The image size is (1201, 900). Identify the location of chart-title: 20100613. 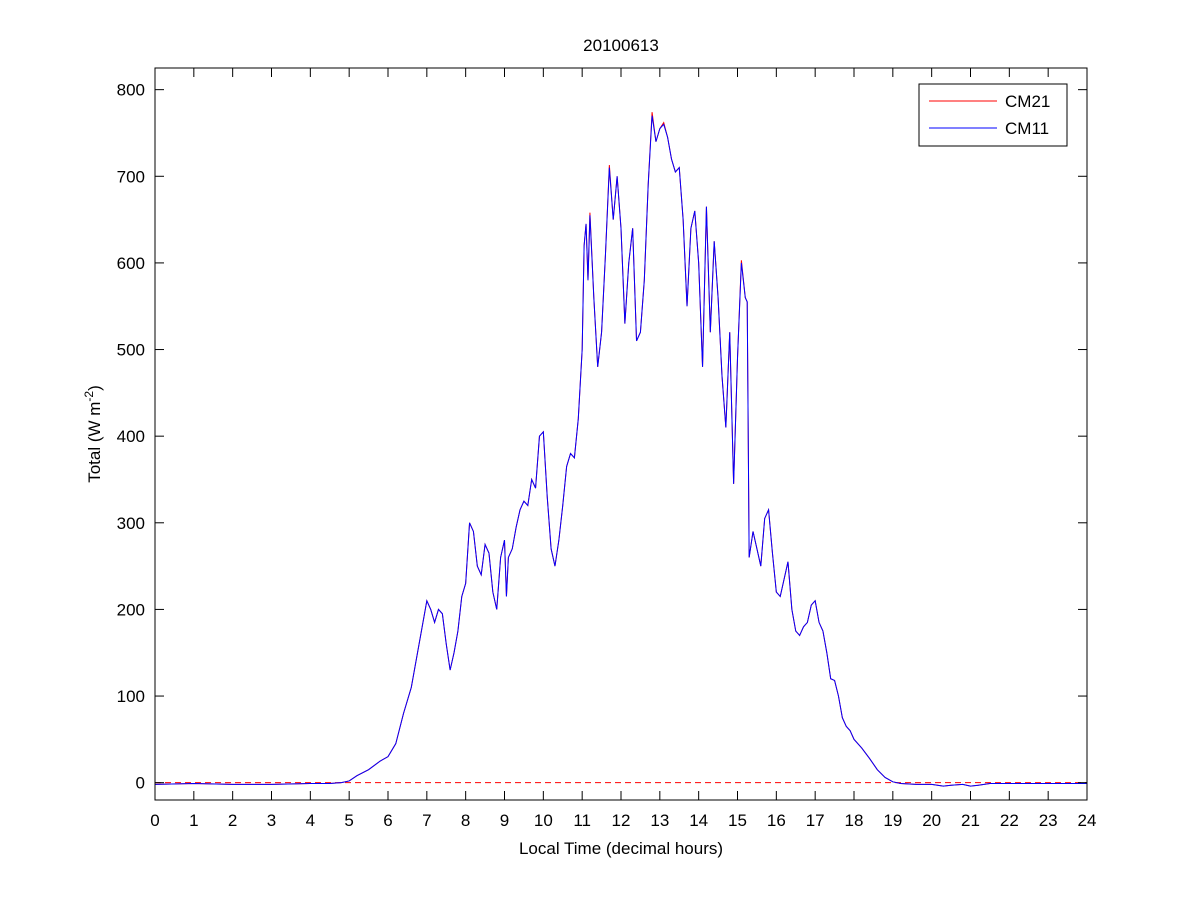
(621, 45).